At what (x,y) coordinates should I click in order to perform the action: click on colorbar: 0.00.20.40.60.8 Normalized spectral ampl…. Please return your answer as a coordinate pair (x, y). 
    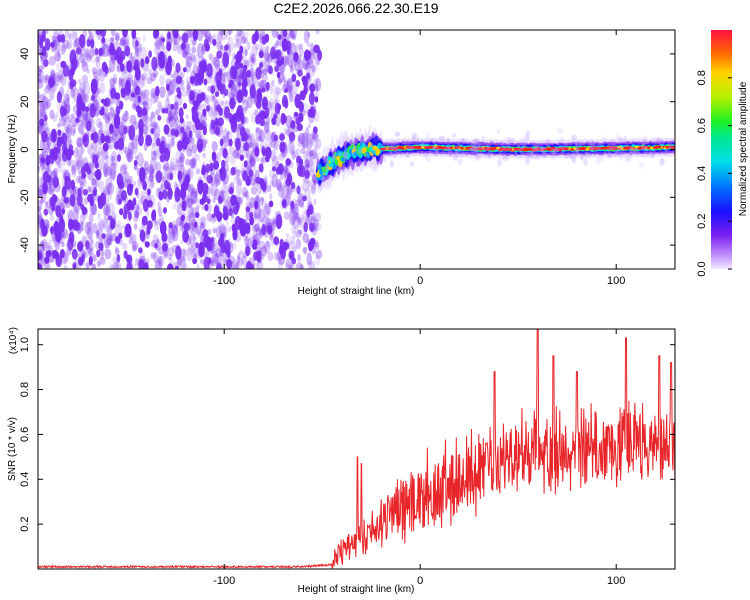
    Looking at the image, I should click on (722, 153).